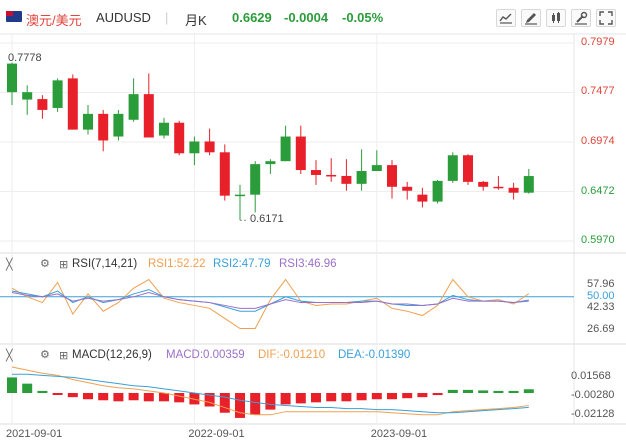 Image resolution: width=626 pixels, height=448 pixels. I want to click on rsi-axis-tick: 50.00, so click(601, 295).